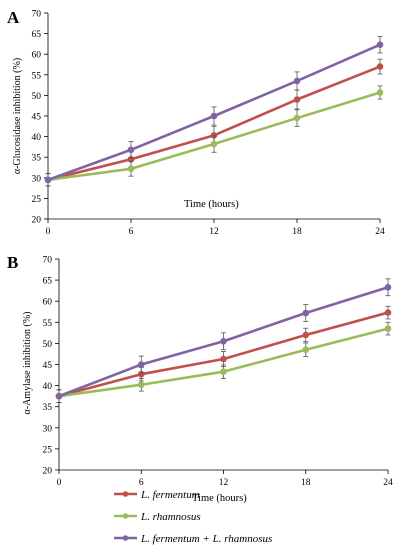 The width and height of the screenshot is (409, 550). I want to click on legend-item: L. fermentum, so click(157, 495).